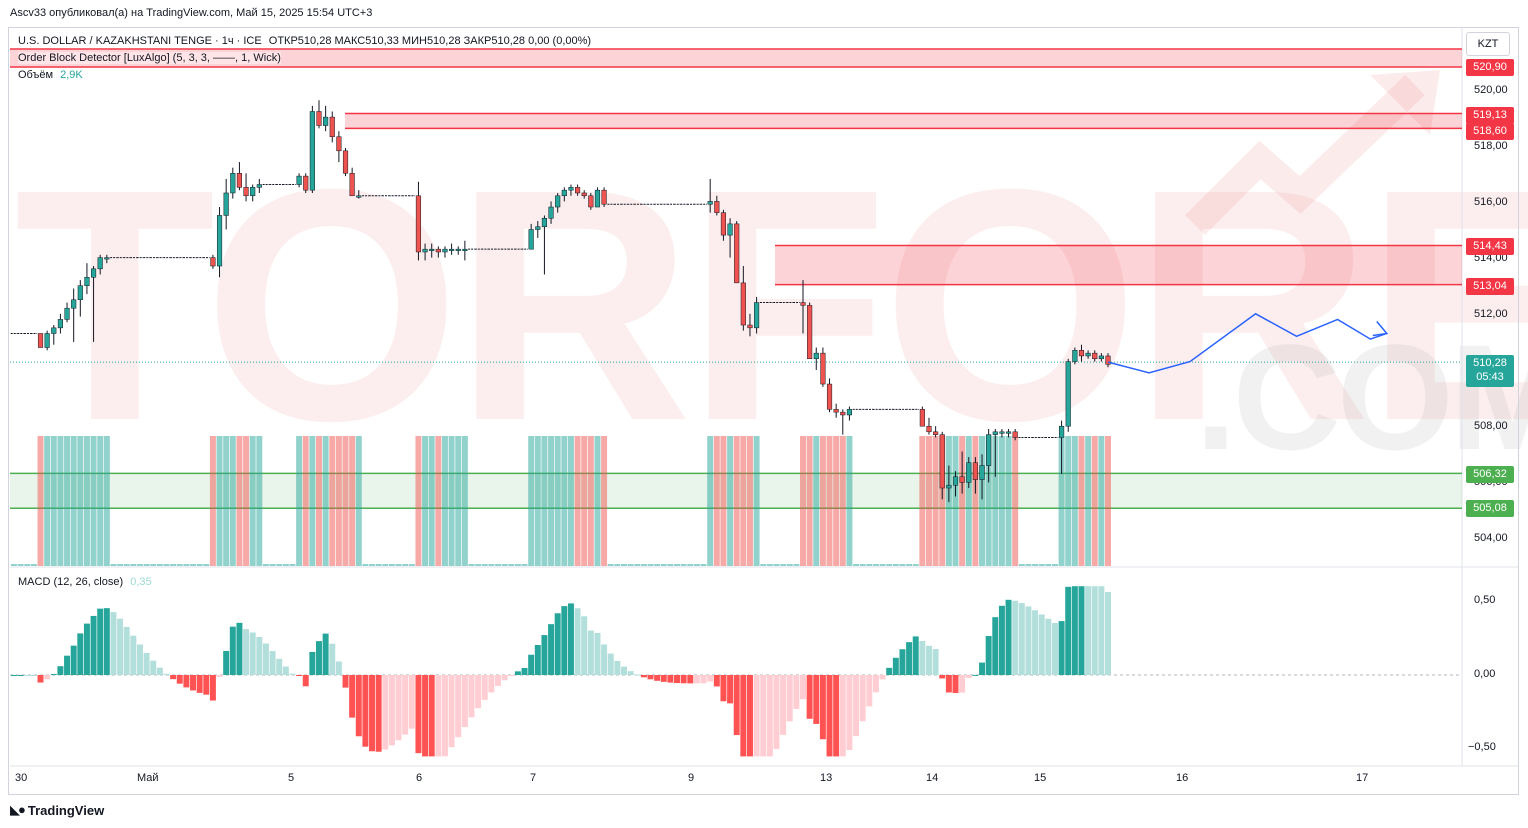 Image resolution: width=1528 pixels, height=828 pixels. What do you see at coordinates (50, 75) in the screenshot?
I see `volume-legend: Объём 2,9K` at bounding box center [50, 75].